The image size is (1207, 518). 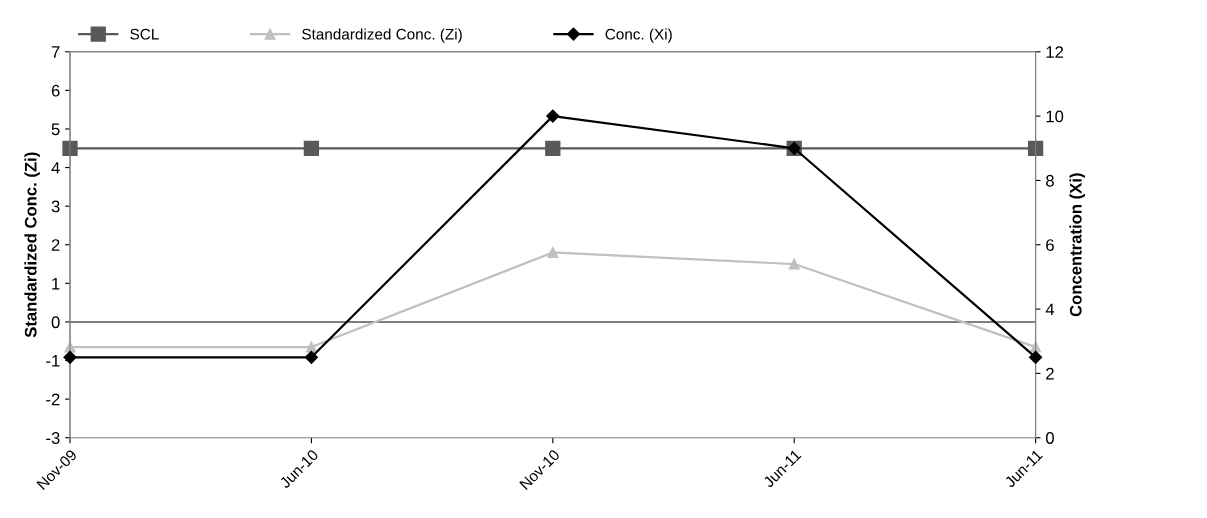 What do you see at coordinates (55, 245) in the screenshot?
I see `y-tick-label: 2` at bounding box center [55, 245].